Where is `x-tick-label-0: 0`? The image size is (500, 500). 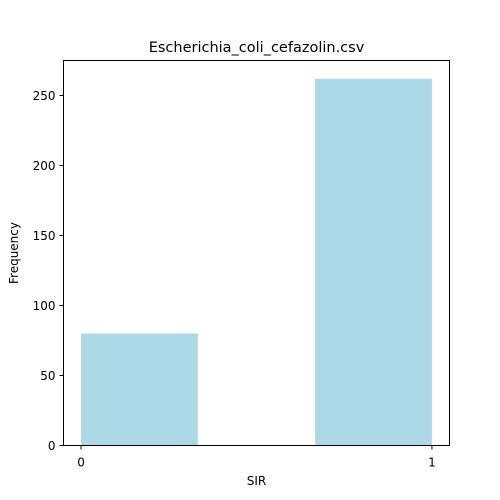 x-tick-label-0: 0 is located at coordinates (81, 463).